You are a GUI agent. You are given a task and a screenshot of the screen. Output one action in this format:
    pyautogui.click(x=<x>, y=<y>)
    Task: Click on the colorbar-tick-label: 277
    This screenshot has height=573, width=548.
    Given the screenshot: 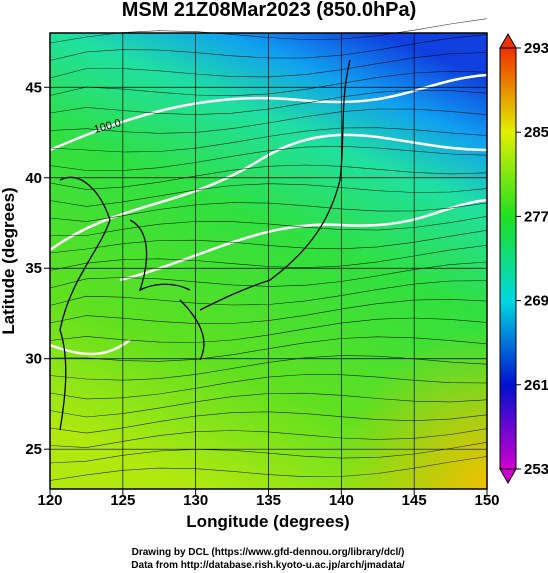 What is the action you would take?
    pyautogui.click(x=536, y=216)
    